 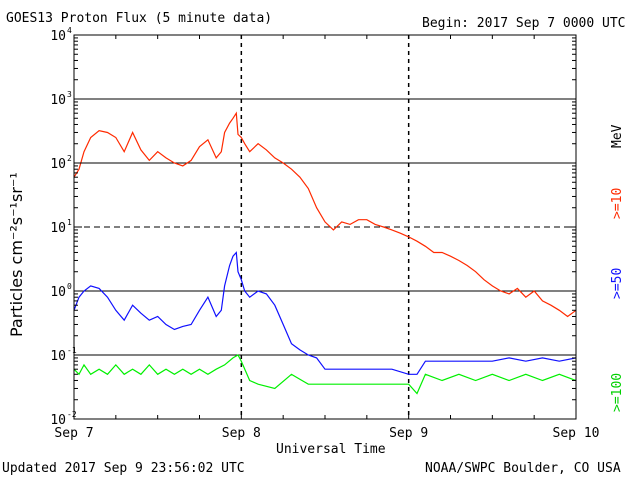 What do you see at coordinates (524, 23) in the screenshot?
I see `begin-time: Begin: 2017 Sep 7 0000 UTC` at bounding box center [524, 23].